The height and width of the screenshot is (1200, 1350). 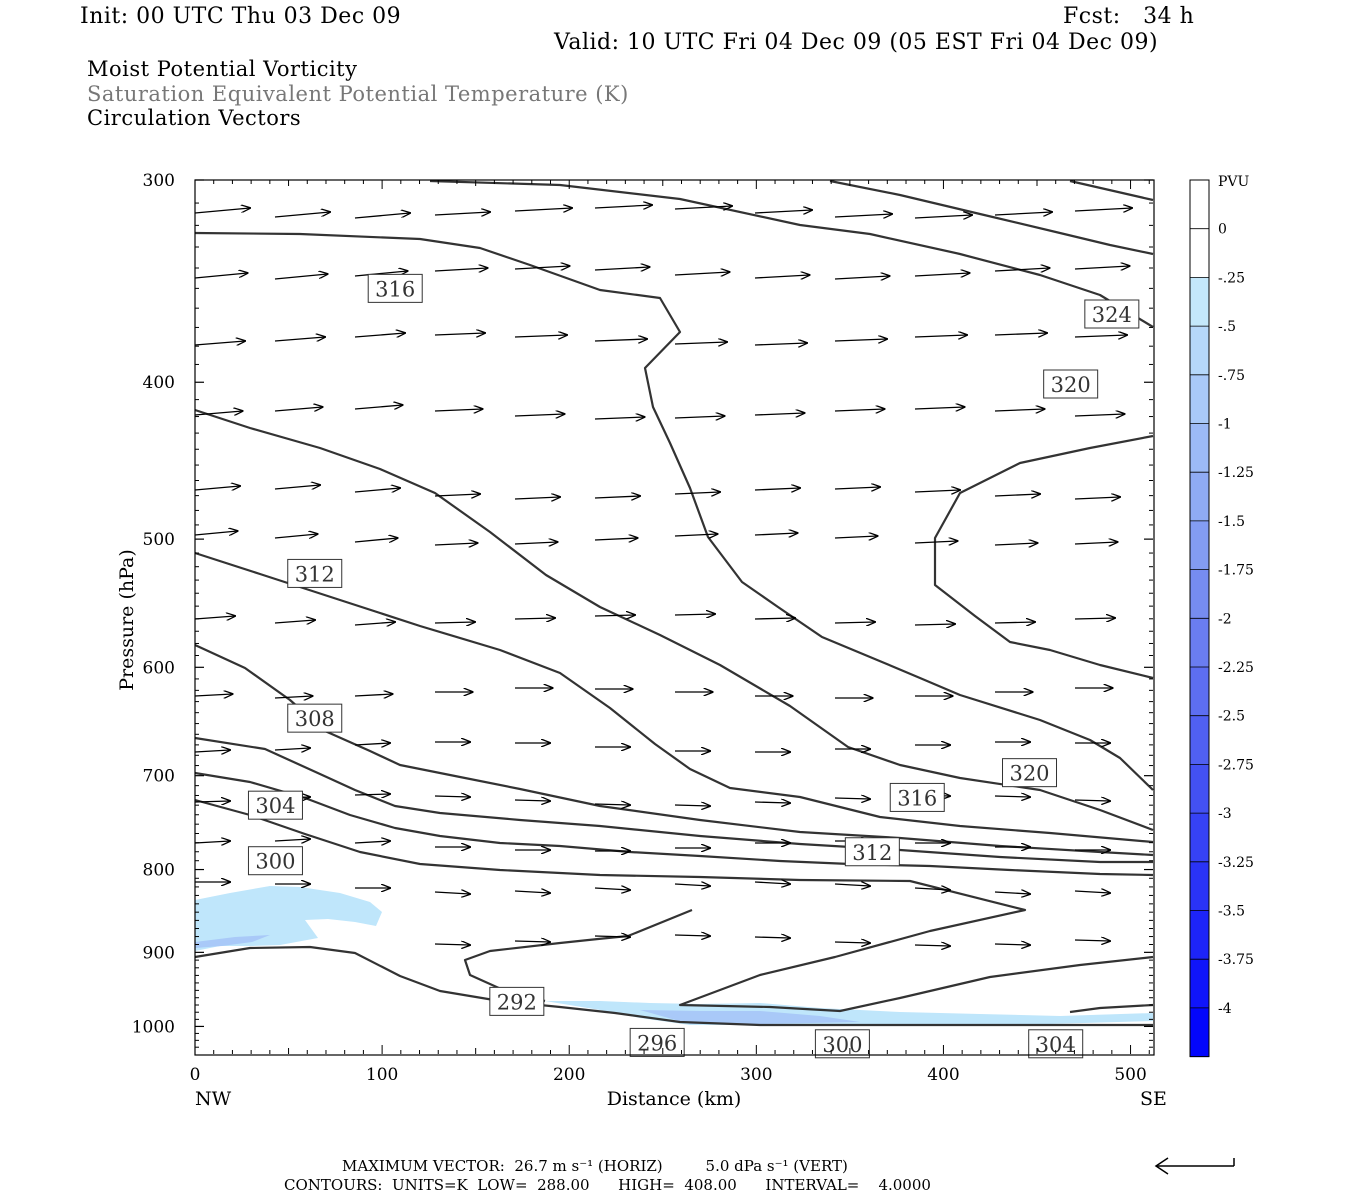 I want to click on init-time: Init: 00 UTC Thu 03 Dec 09, so click(x=241, y=16).